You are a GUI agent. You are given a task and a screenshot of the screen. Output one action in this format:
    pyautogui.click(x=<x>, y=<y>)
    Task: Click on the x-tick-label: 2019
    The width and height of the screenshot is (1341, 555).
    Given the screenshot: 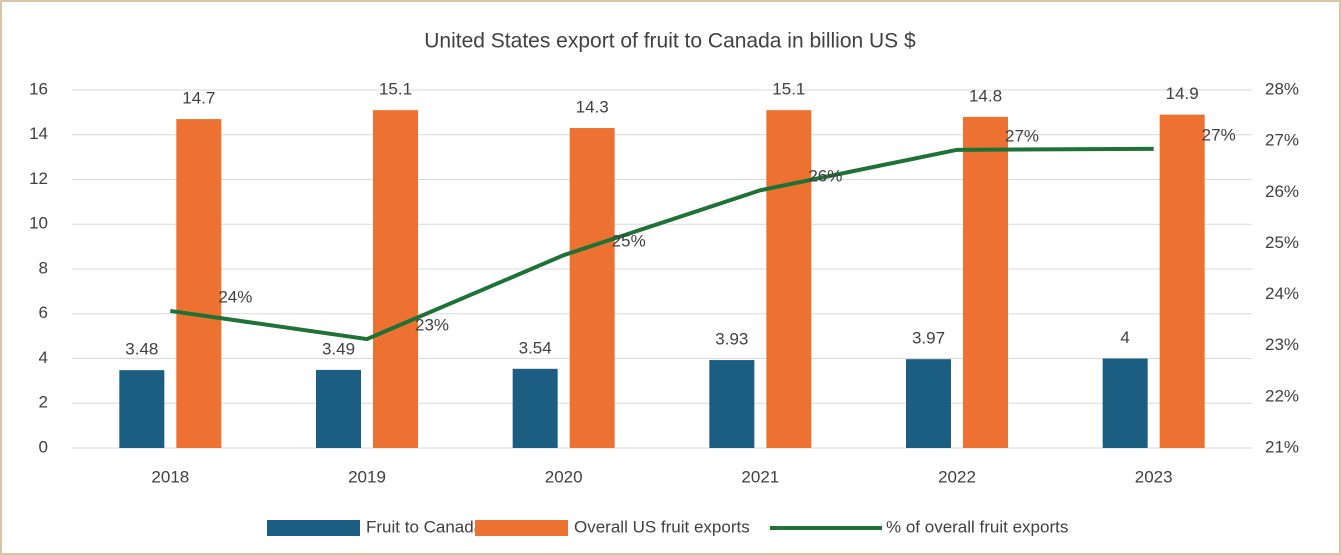 What is the action you would take?
    pyautogui.click(x=367, y=476)
    